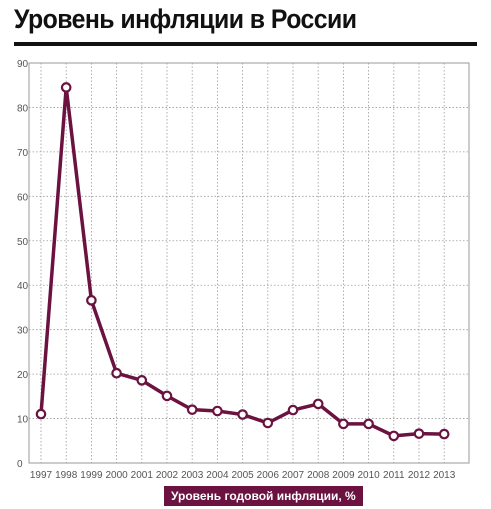 This screenshot has height=509, width=491. What do you see at coordinates (394, 475) in the screenshot?
I see `x-tick-label: 2011` at bounding box center [394, 475].